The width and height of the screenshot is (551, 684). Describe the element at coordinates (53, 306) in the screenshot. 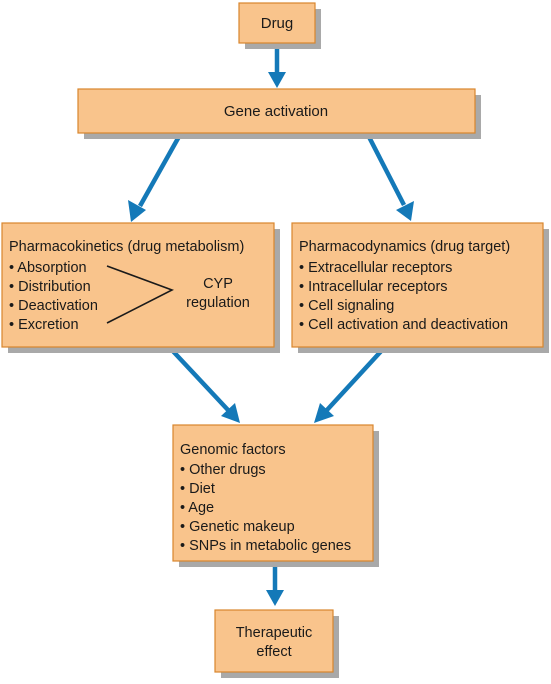

I see `pharmacokinetics-item-deactivation: • Deactivation` at that location.